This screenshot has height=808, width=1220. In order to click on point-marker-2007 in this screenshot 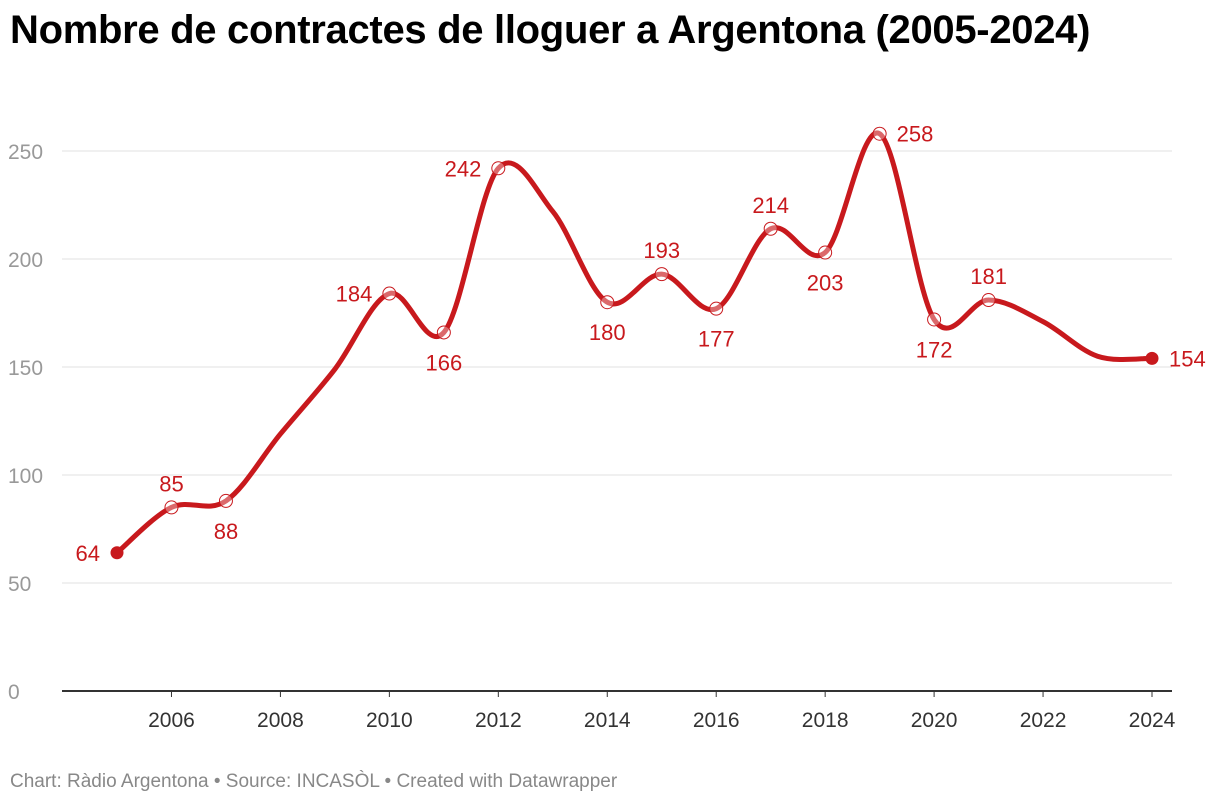, I will do `click(225, 500)`.